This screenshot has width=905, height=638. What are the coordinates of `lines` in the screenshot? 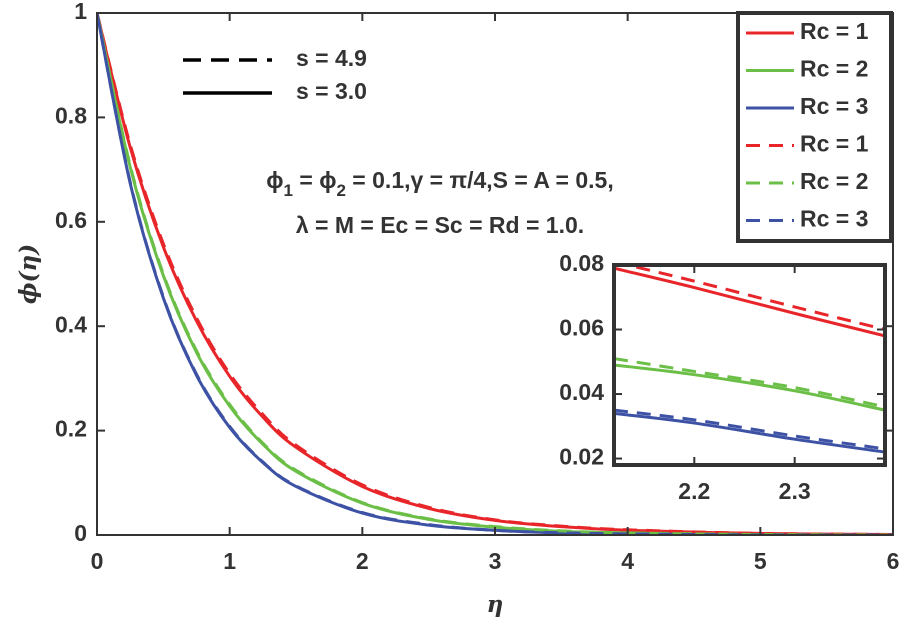 It's located at (749, 359).